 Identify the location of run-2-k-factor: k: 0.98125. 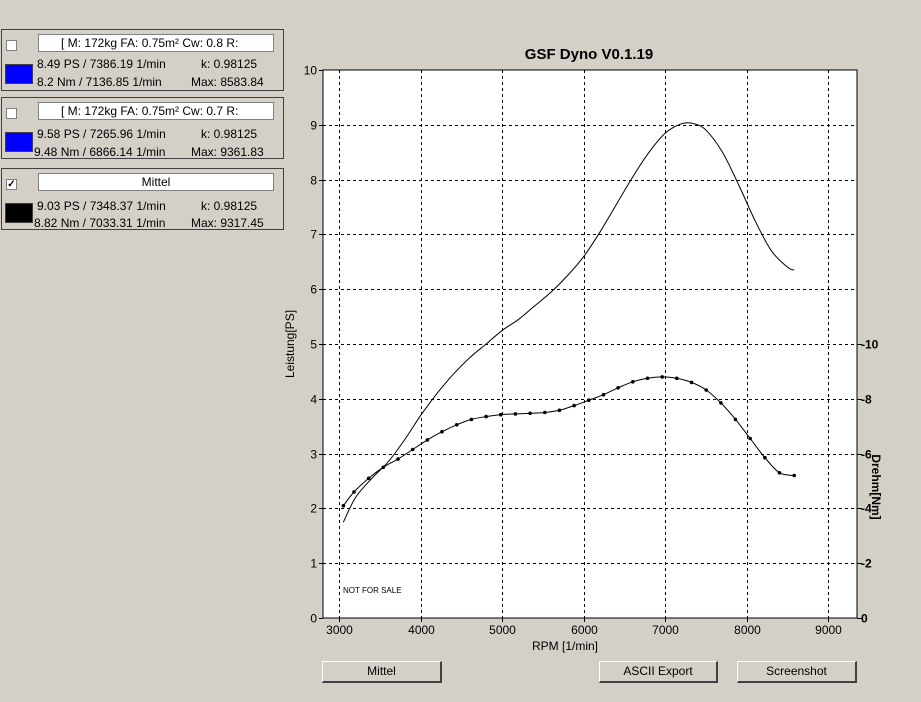
(229, 134).